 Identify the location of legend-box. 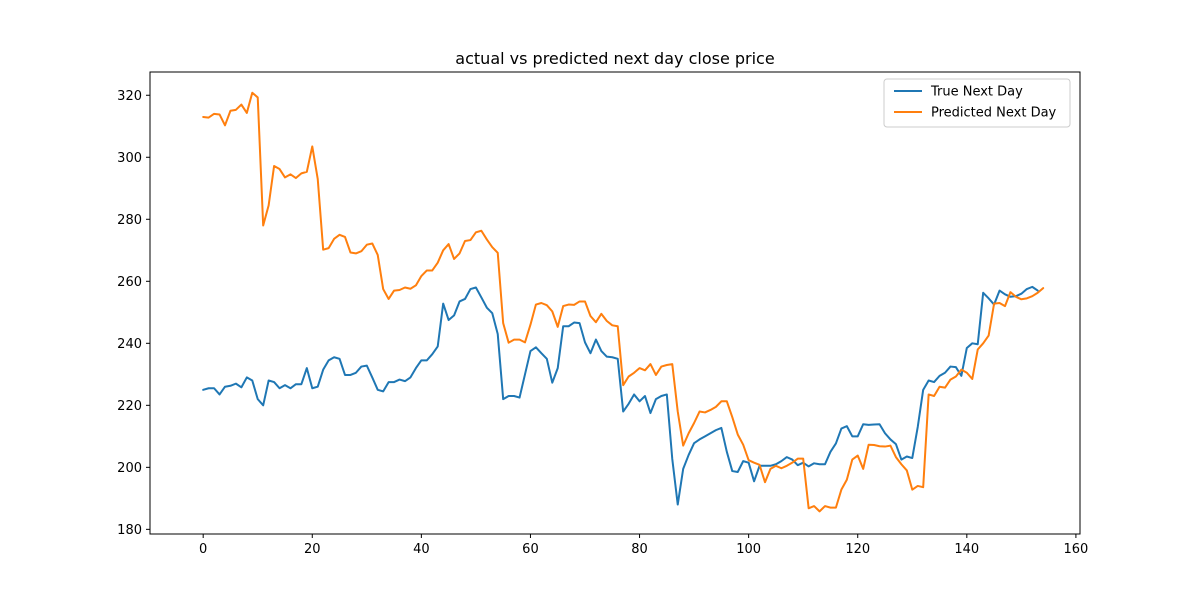
(977, 103).